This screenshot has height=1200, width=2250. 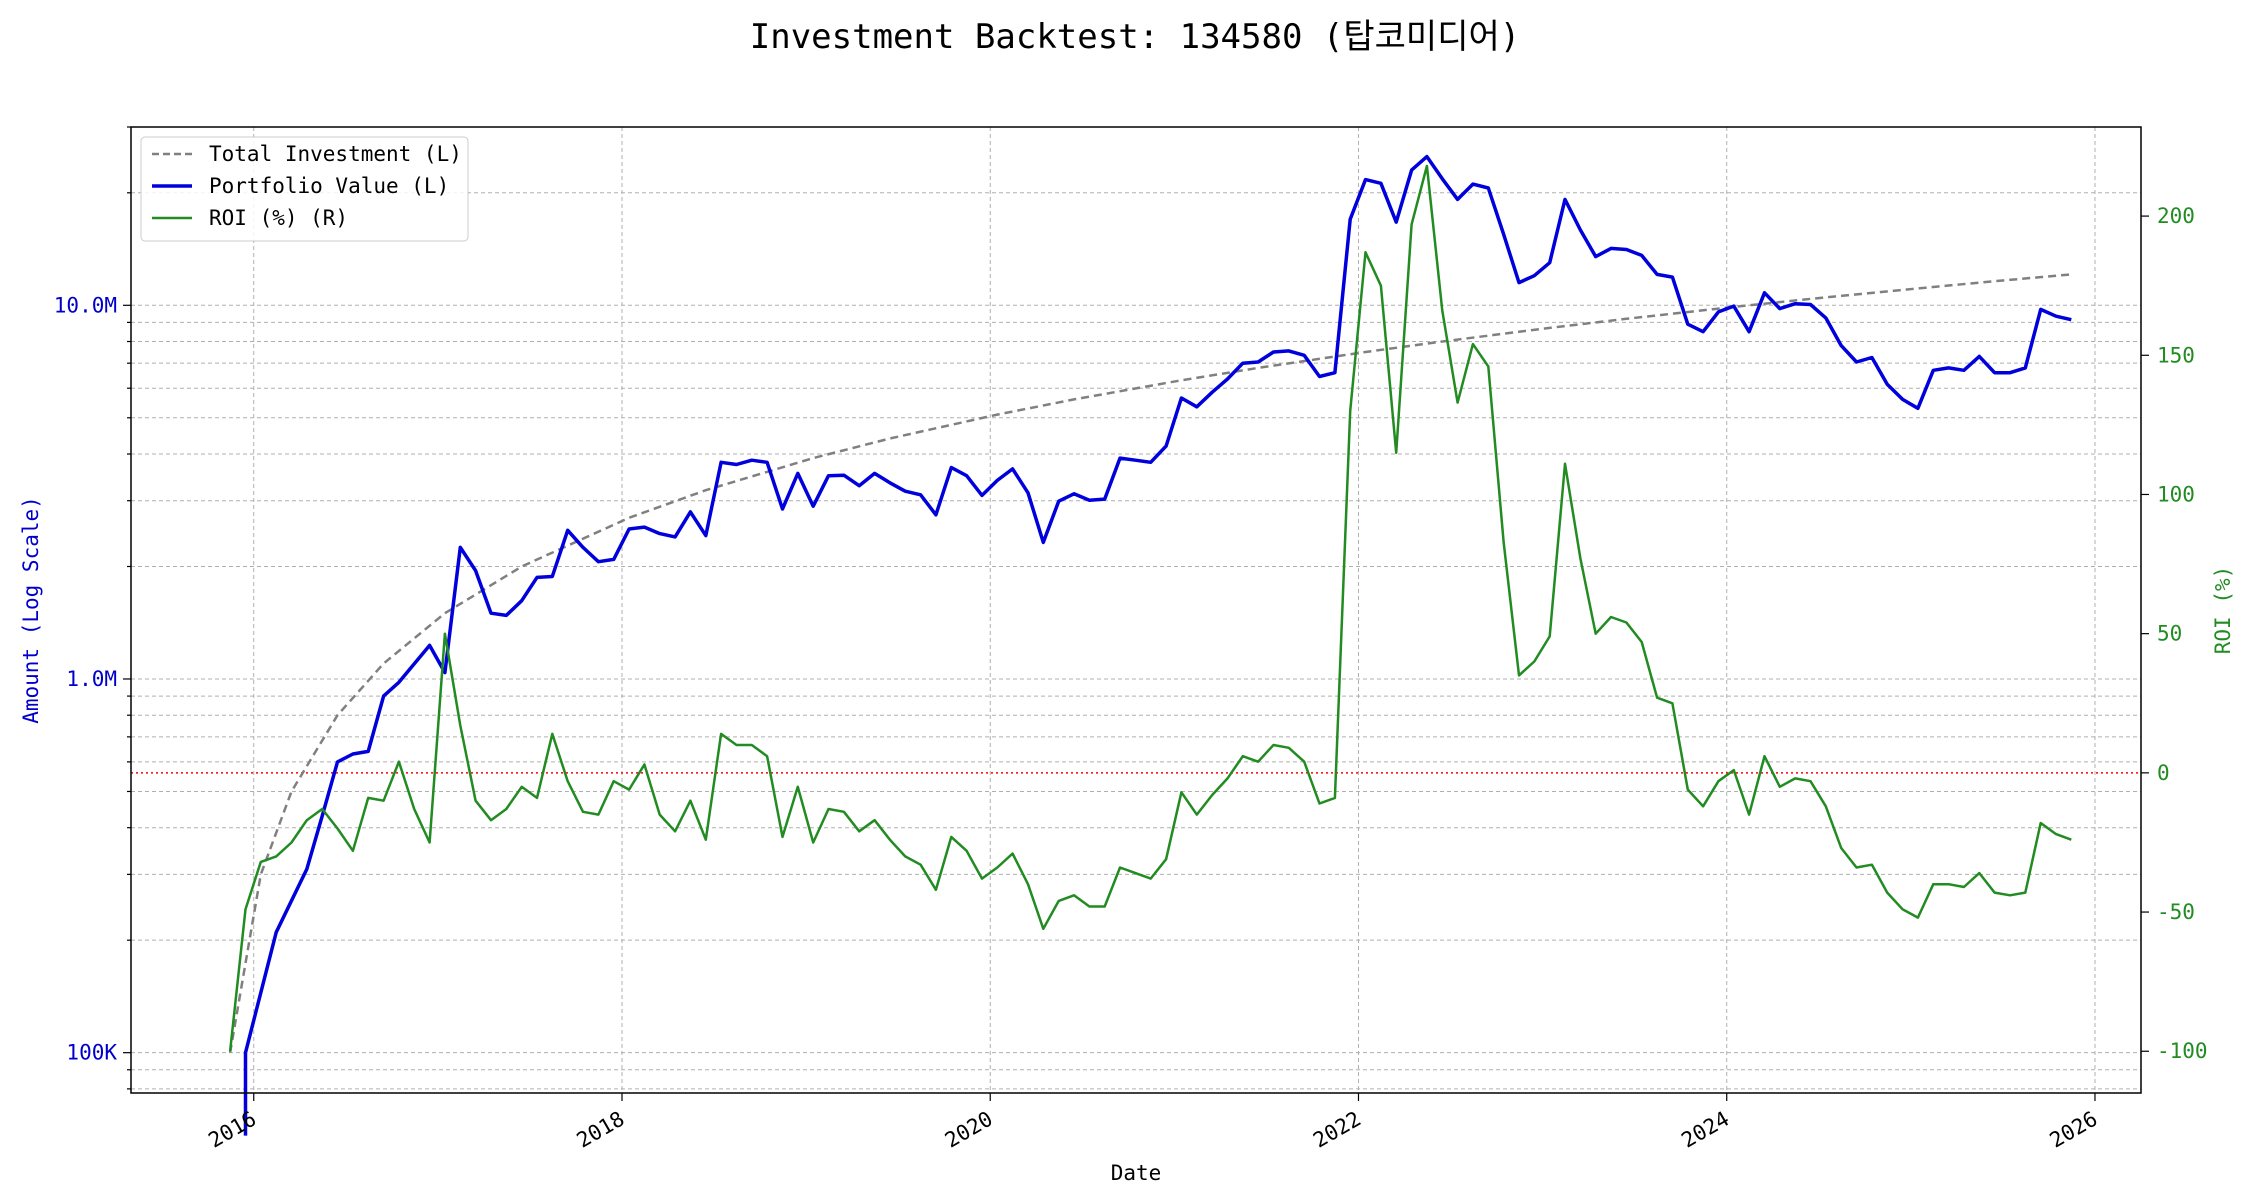 What do you see at coordinates (335, 154) in the screenshot?
I see `legend-label-investment: Total Investment (L)` at bounding box center [335, 154].